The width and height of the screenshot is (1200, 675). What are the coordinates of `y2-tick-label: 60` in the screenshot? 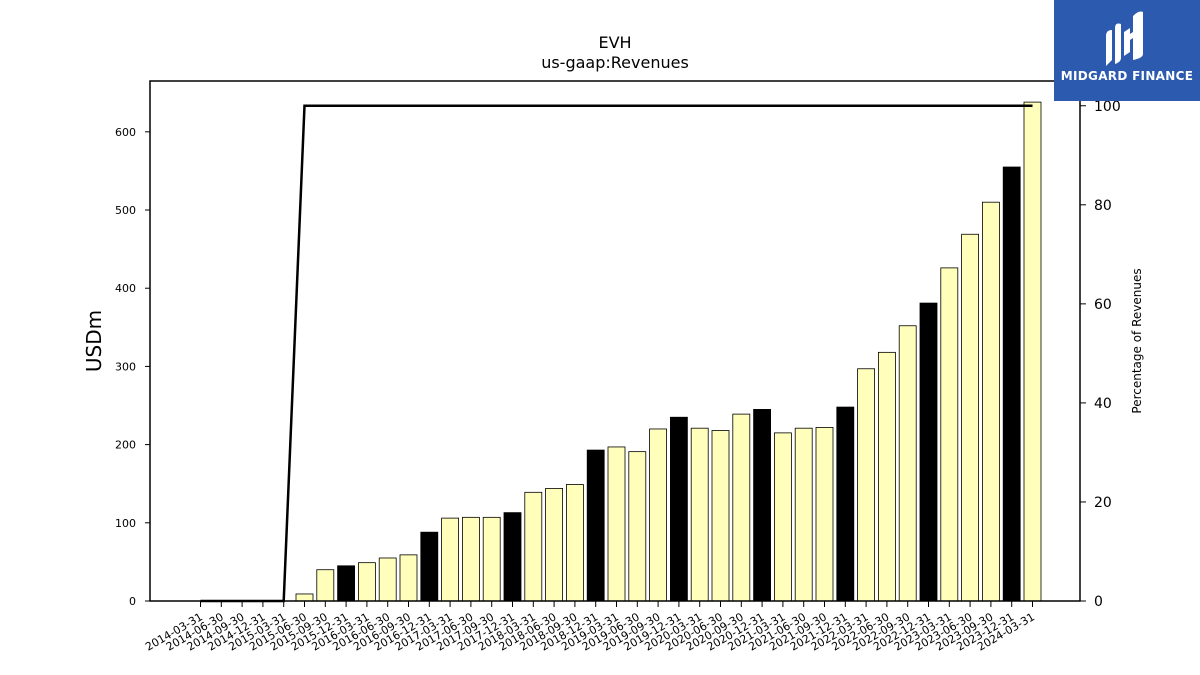 It's located at (1103, 305).